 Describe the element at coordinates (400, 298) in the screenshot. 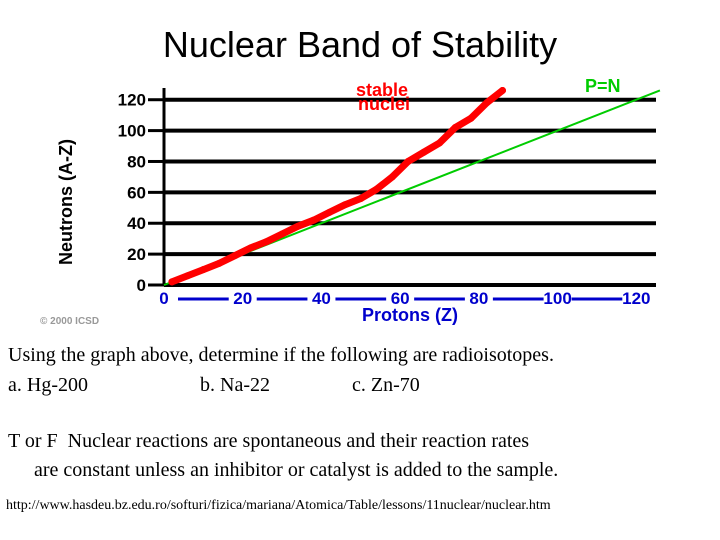

I see `x-tick-label: 60` at that location.